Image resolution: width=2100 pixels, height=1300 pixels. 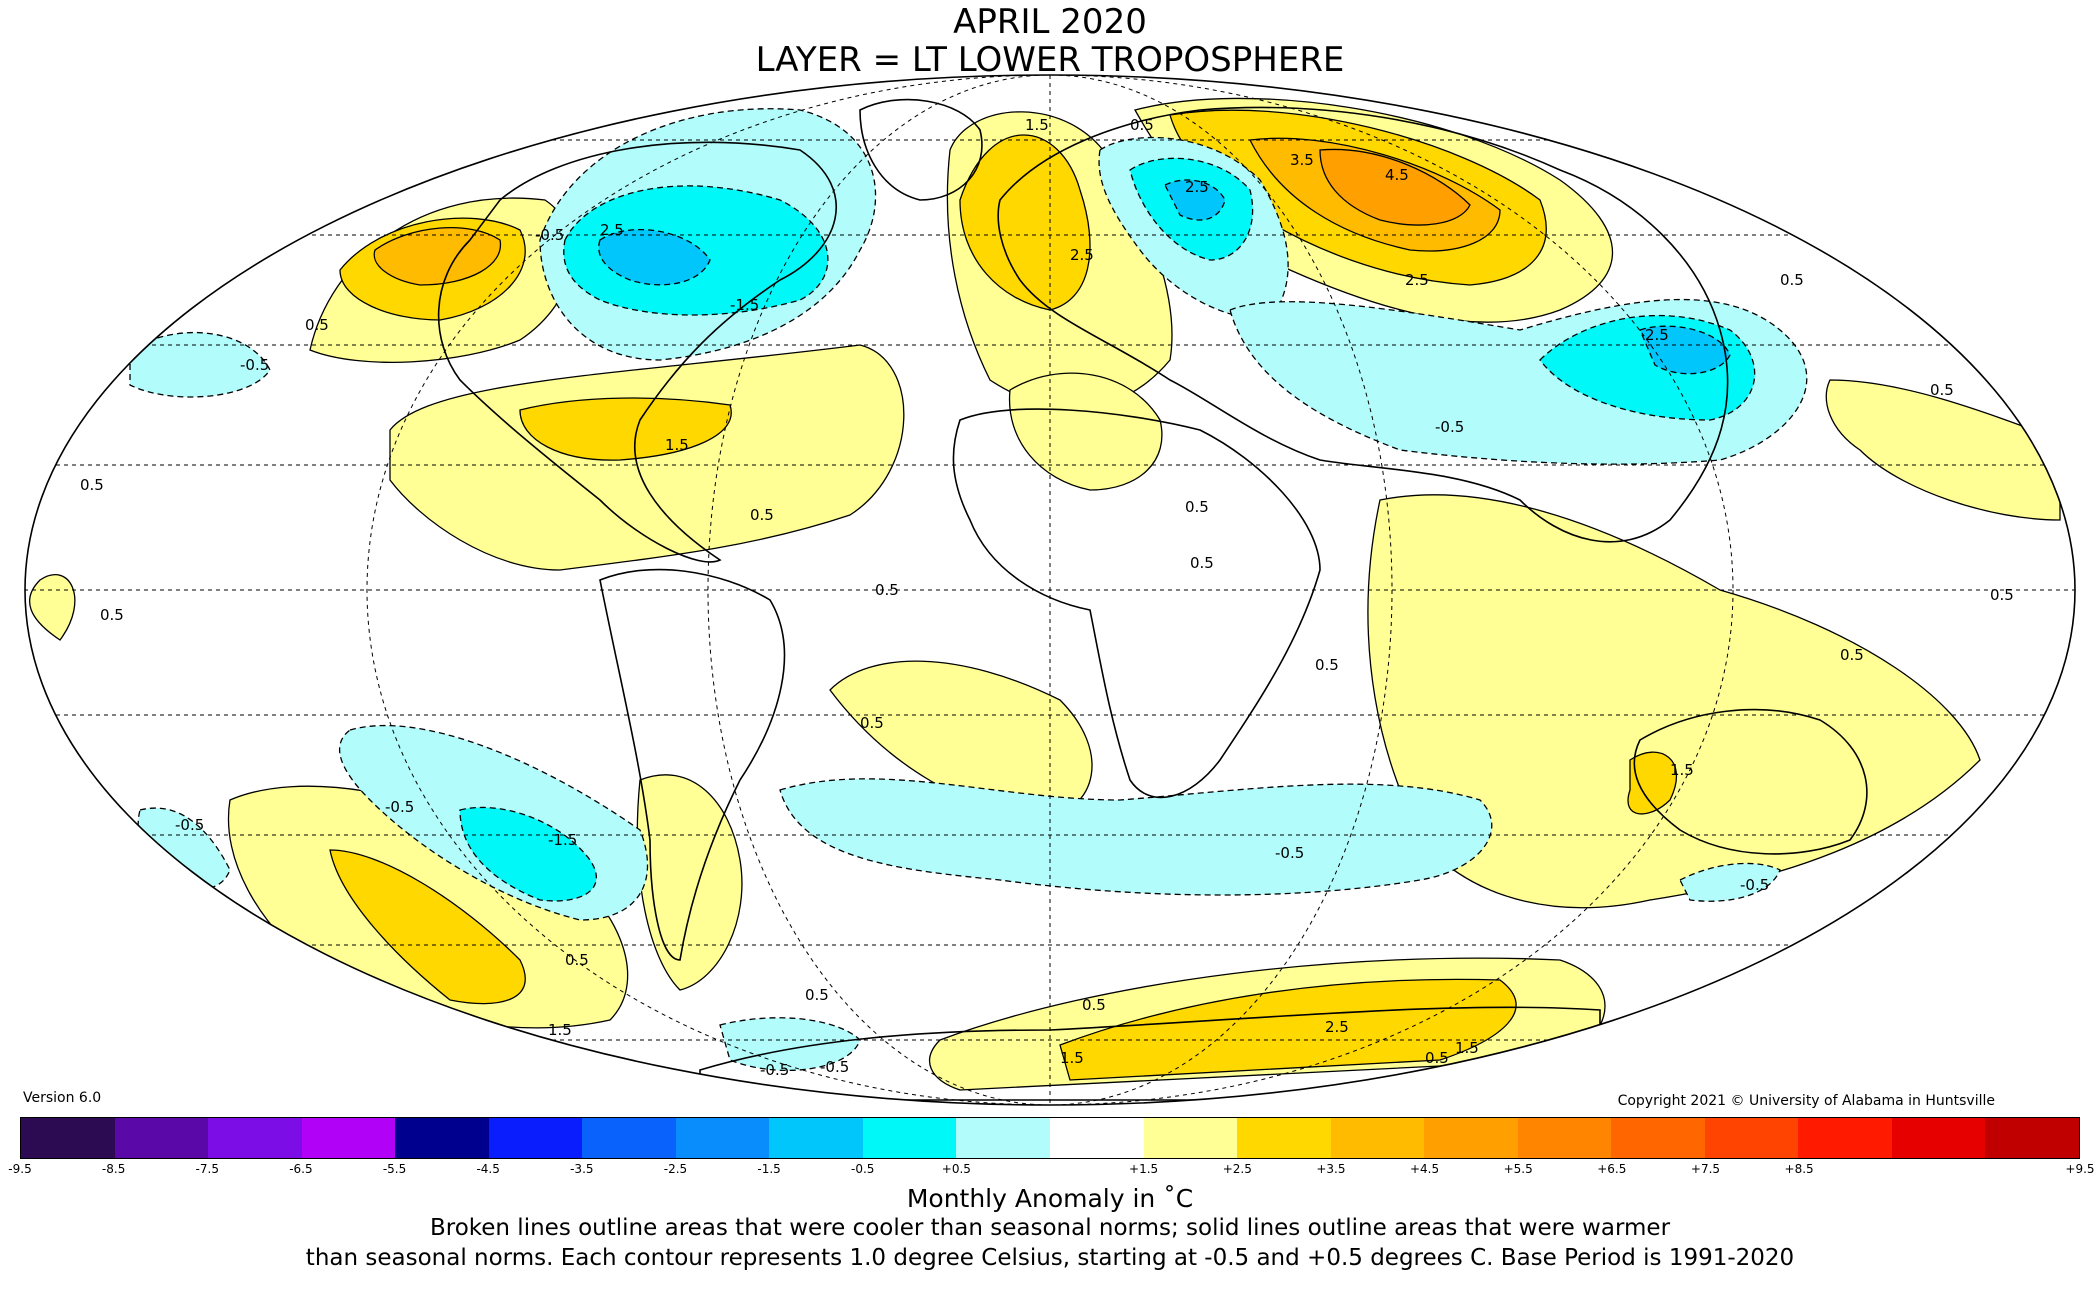 I want to click on colorbar-tick-label: -4.5, so click(x=488, y=1169).